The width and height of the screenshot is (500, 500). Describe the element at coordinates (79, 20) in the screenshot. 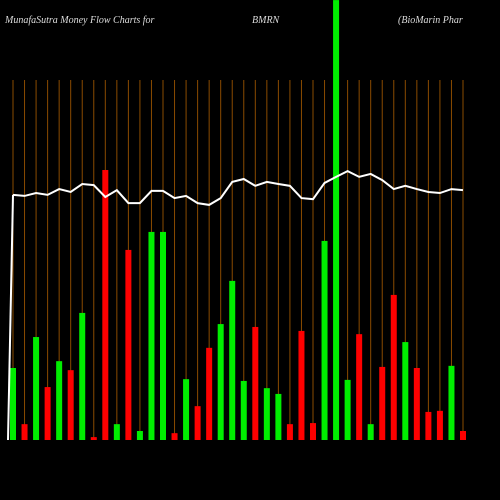

I see `chart-title: MunafaSutra Money Flow Charts for` at that location.